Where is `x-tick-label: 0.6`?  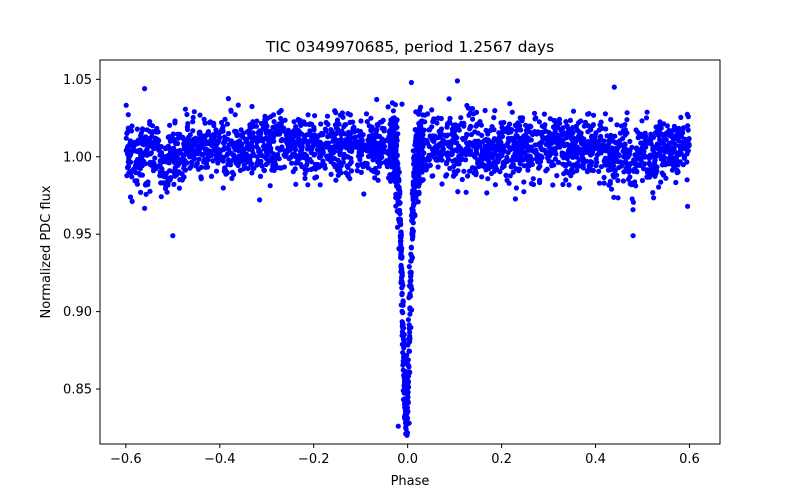 x-tick-label: 0.6 is located at coordinates (689, 459).